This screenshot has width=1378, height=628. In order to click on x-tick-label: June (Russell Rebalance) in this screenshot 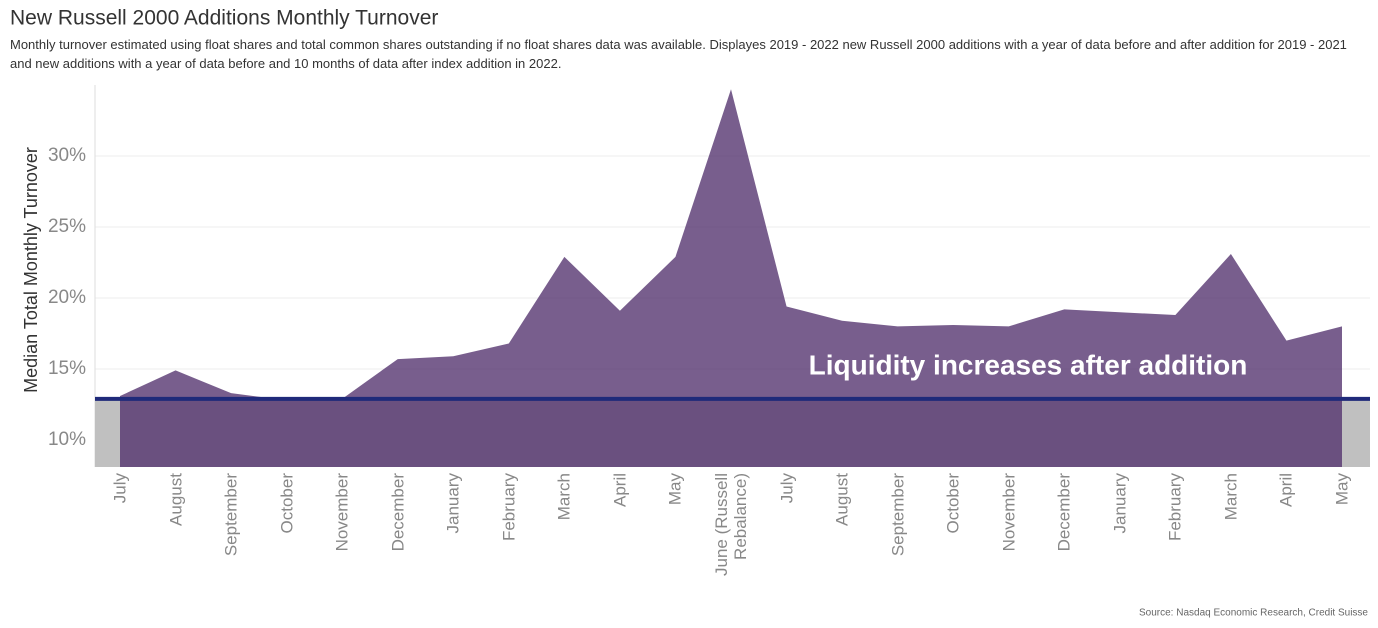, I will do `click(731, 524)`.